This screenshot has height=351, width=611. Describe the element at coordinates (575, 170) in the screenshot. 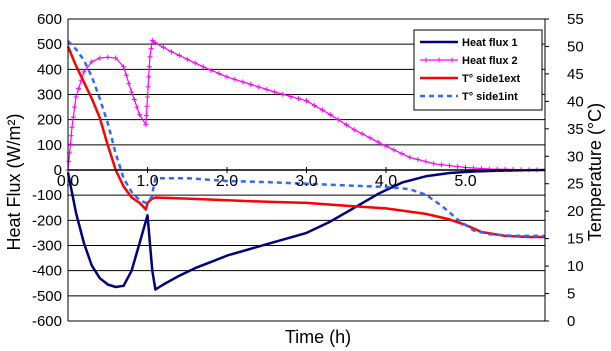

I see `y2-tick-labels: 0 5 10 15 20 25 30 35 40 45 50 55` at that location.